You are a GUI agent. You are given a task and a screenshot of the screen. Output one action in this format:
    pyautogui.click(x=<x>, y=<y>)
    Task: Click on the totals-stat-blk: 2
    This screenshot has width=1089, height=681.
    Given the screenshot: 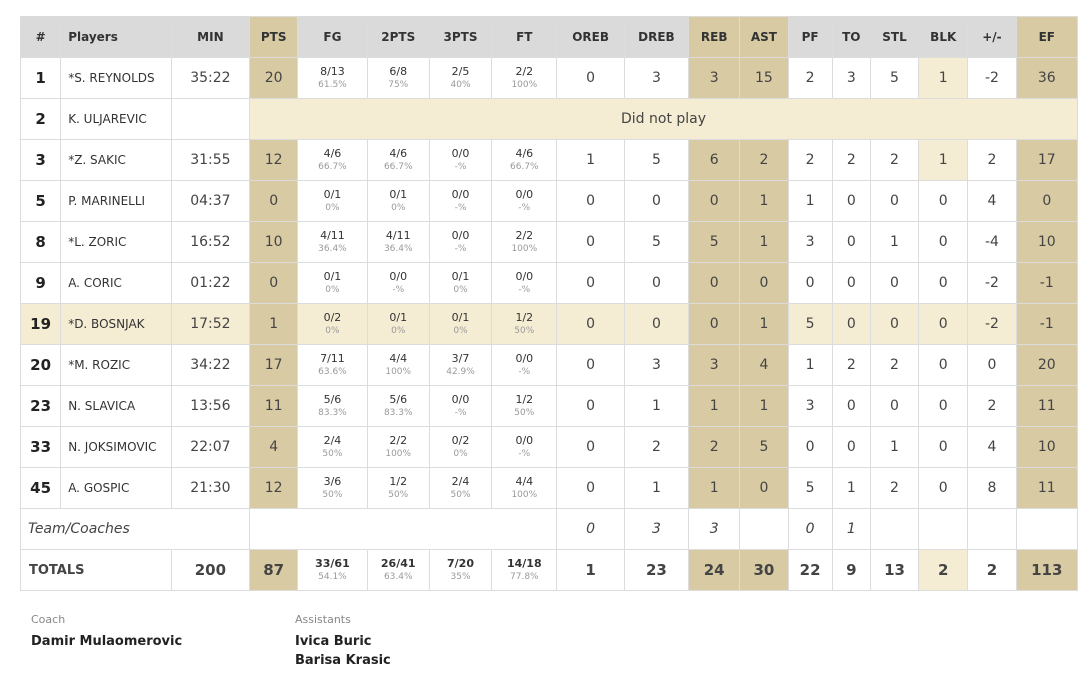 What is the action you would take?
    pyautogui.click(x=943, y=570)
    